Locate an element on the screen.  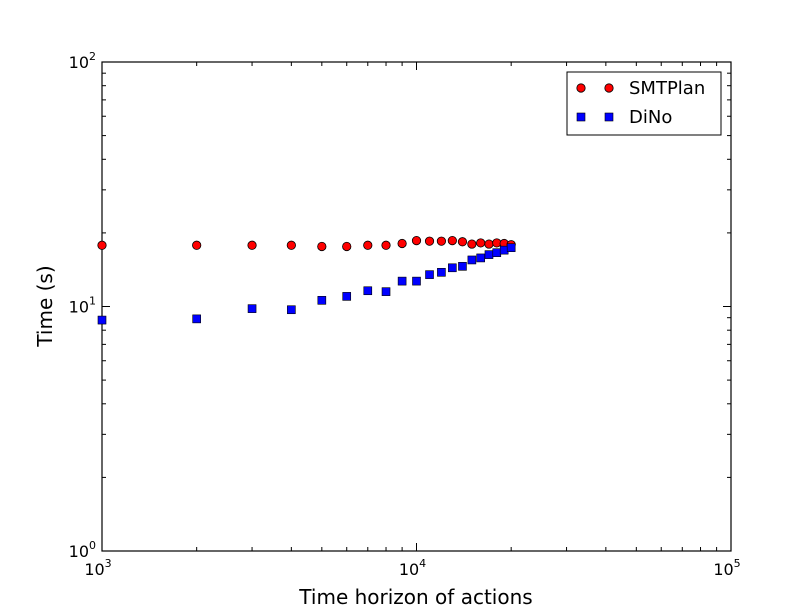
x-tick-label: 10⁴ is located at coordinates (412, 568).